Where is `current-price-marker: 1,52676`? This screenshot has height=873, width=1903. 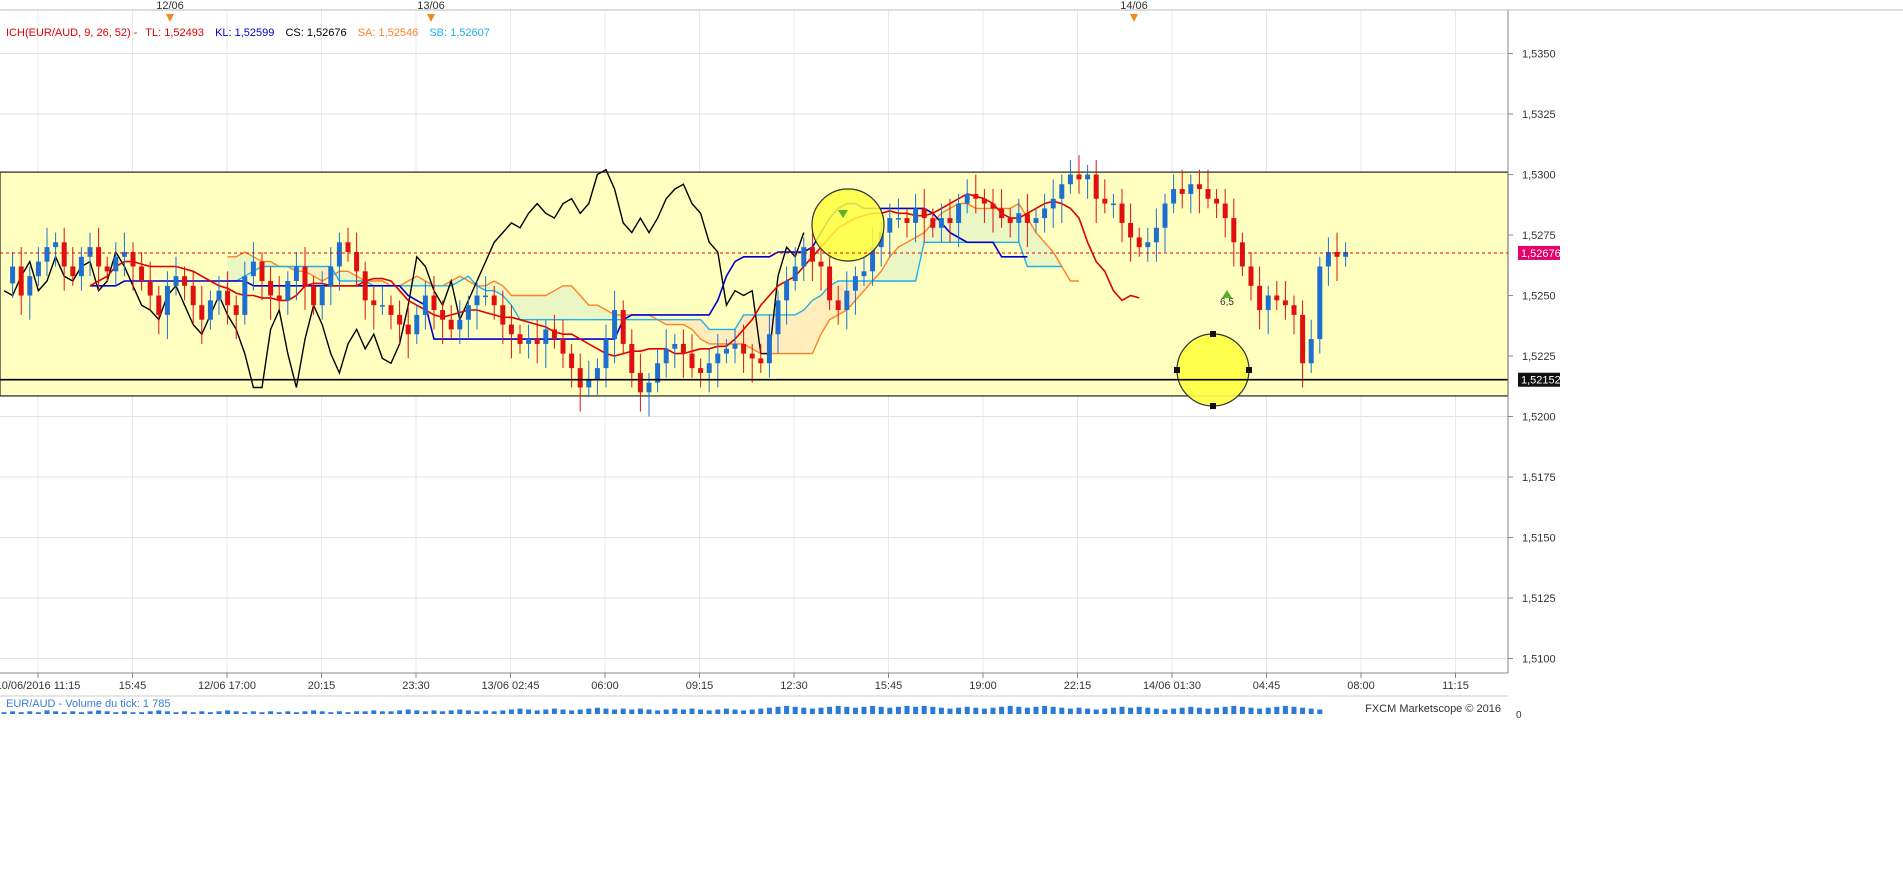 current-price-marker: 1,52676 is located at coordinates (1539, 252).